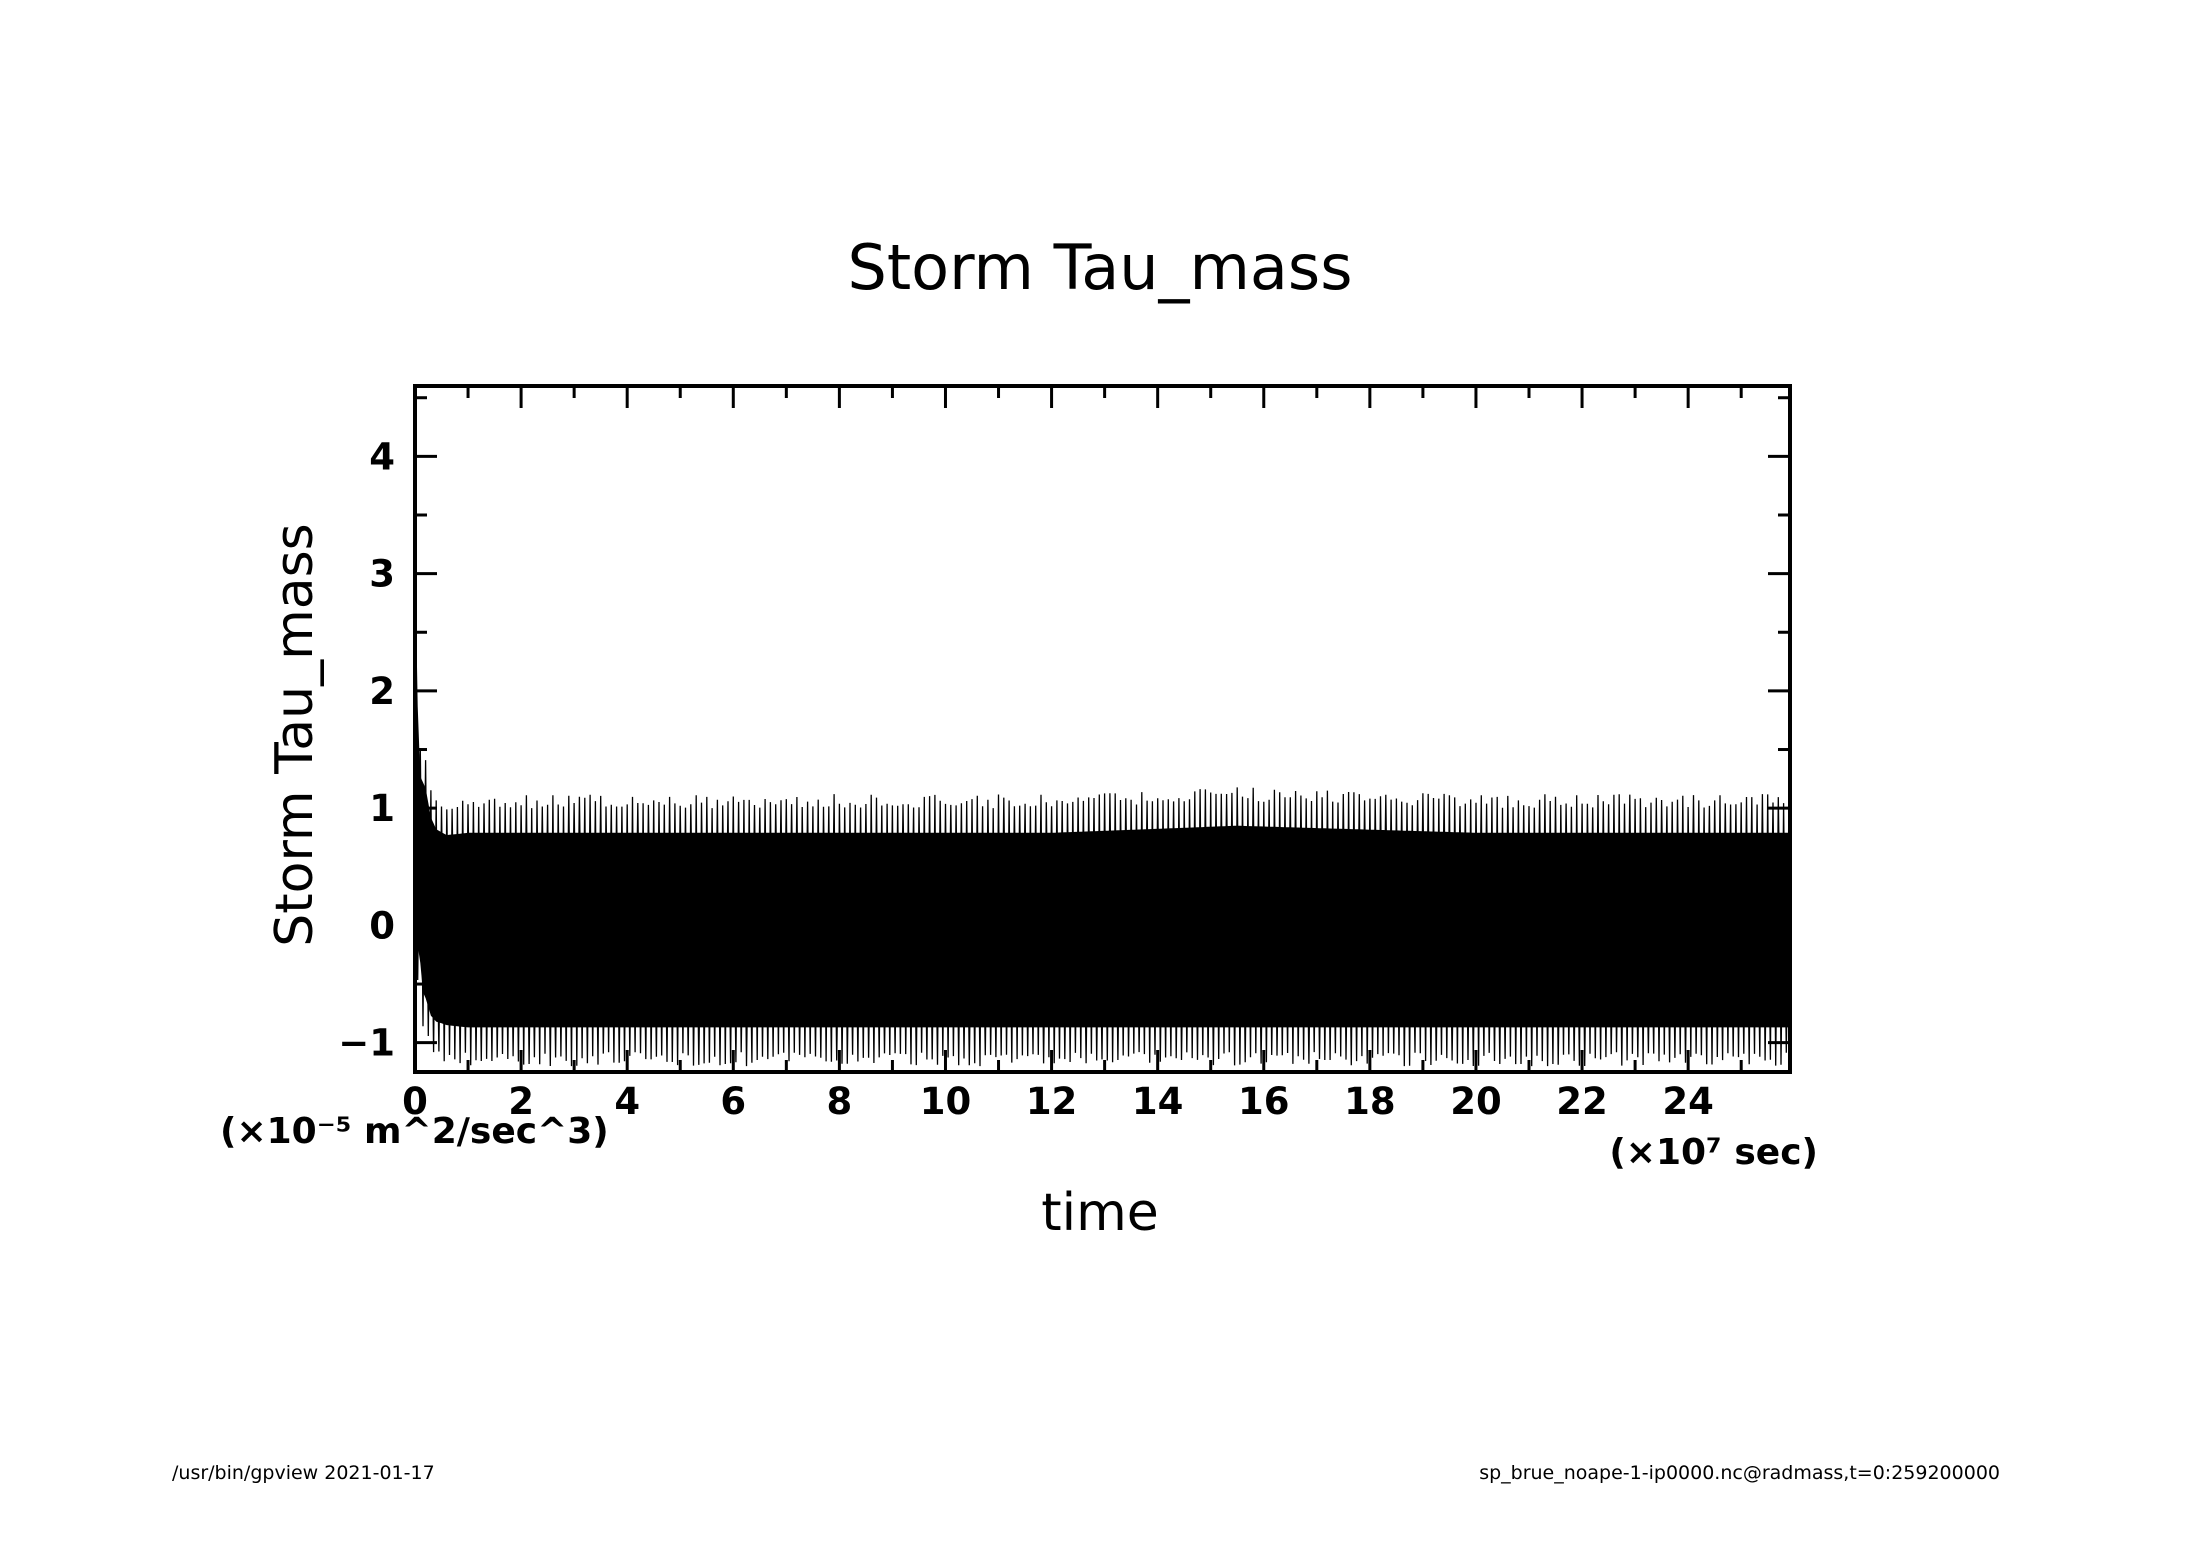  What do you see at coordinates (521, 1101) in the screenshot?
I see `x-tick-label: 2` at bounding box center [521, 1101].